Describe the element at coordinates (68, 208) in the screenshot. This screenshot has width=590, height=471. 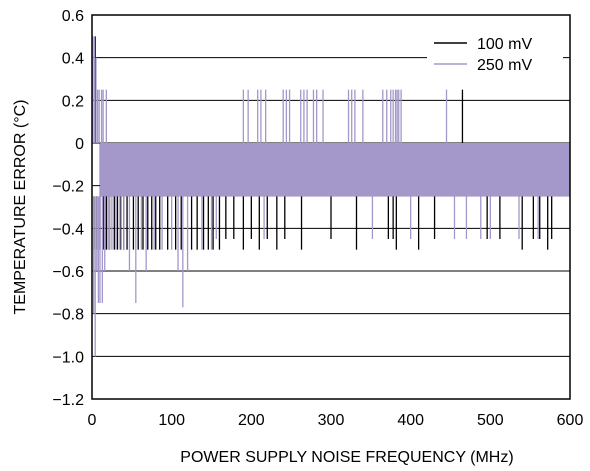
I see `y-tick-labels: 0.6 0.4 0.2 0 −0.2 −0.4 −0.6 −0.8 −1.0 −1.2` at that location.